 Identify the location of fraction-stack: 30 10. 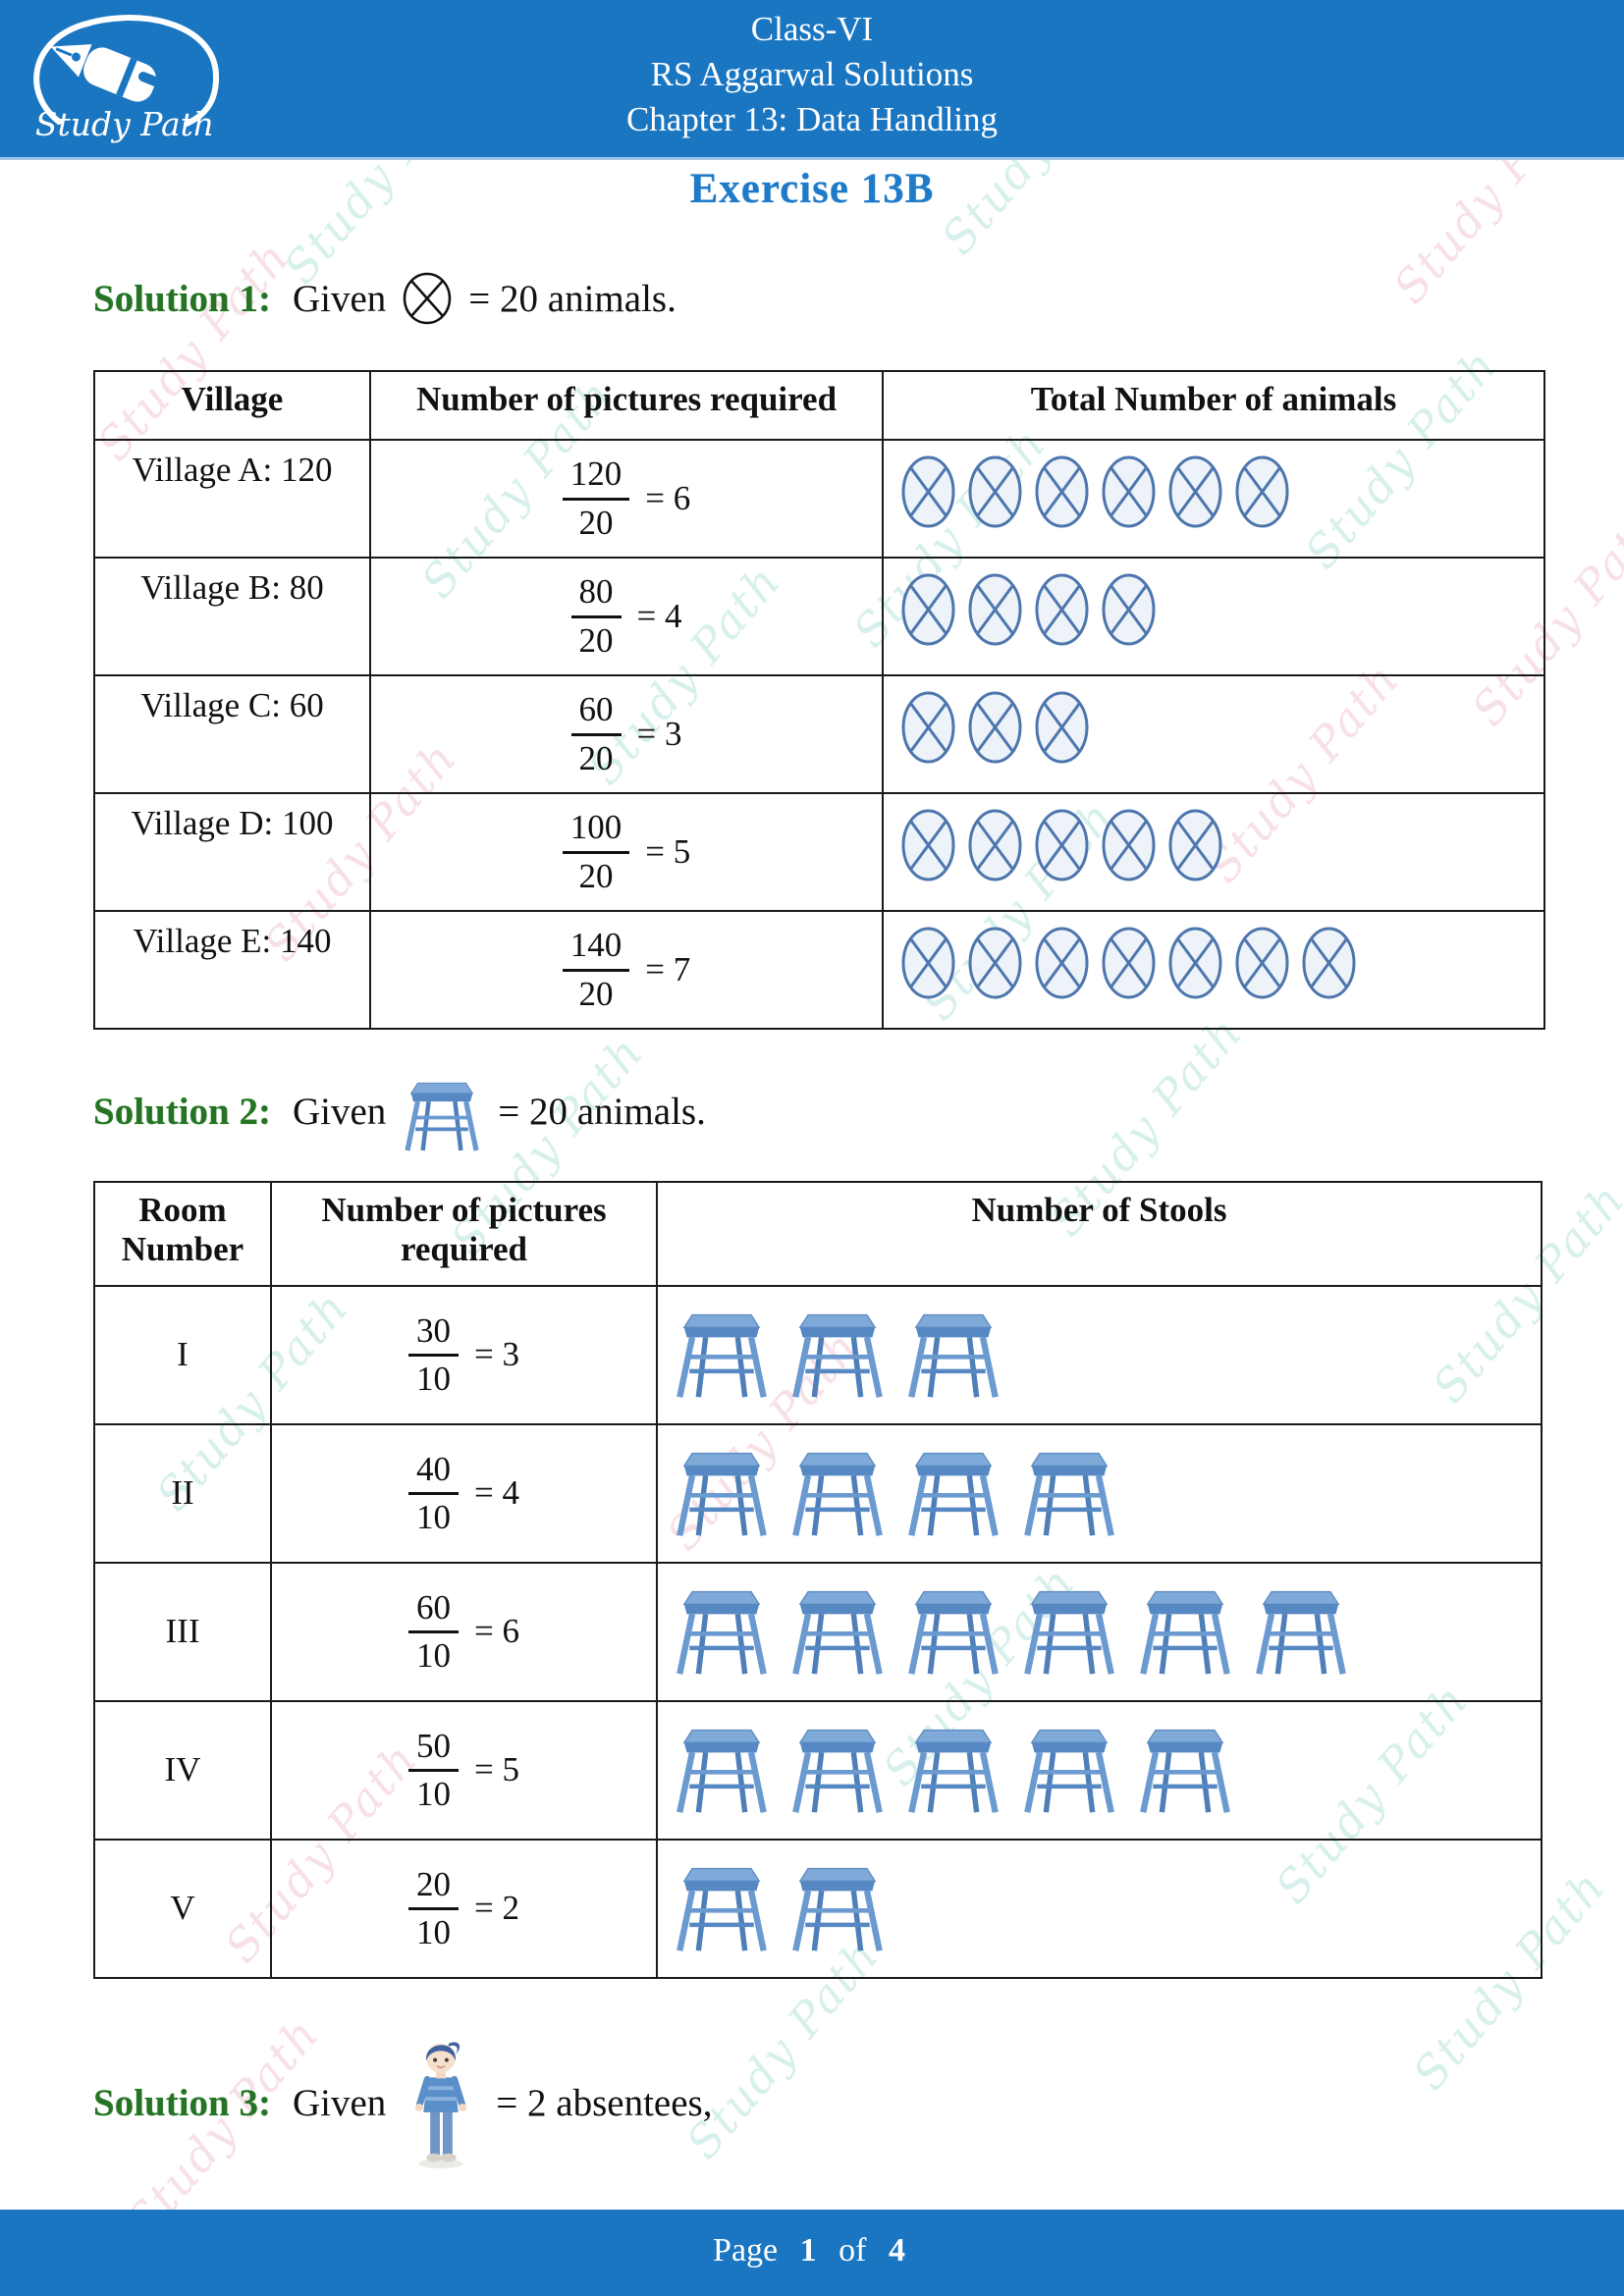
(433, 1355).